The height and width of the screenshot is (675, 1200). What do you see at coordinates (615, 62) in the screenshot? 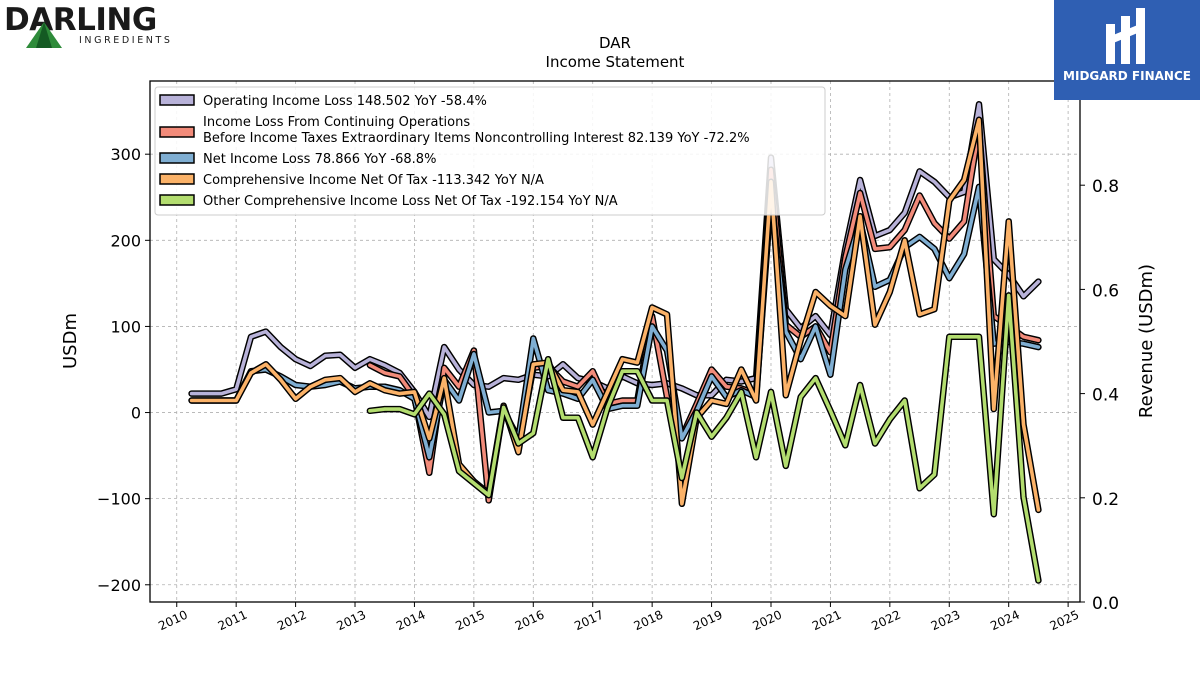
I see `chart-subtitle: Income Statement` at bounding box center [615, 62].